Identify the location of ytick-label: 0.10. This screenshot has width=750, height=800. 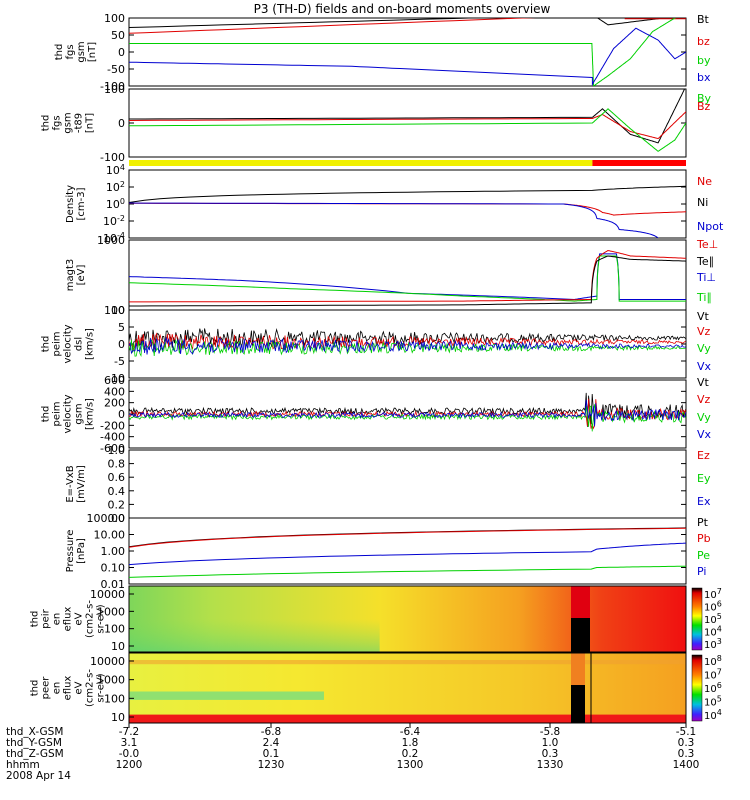
(113, 568).